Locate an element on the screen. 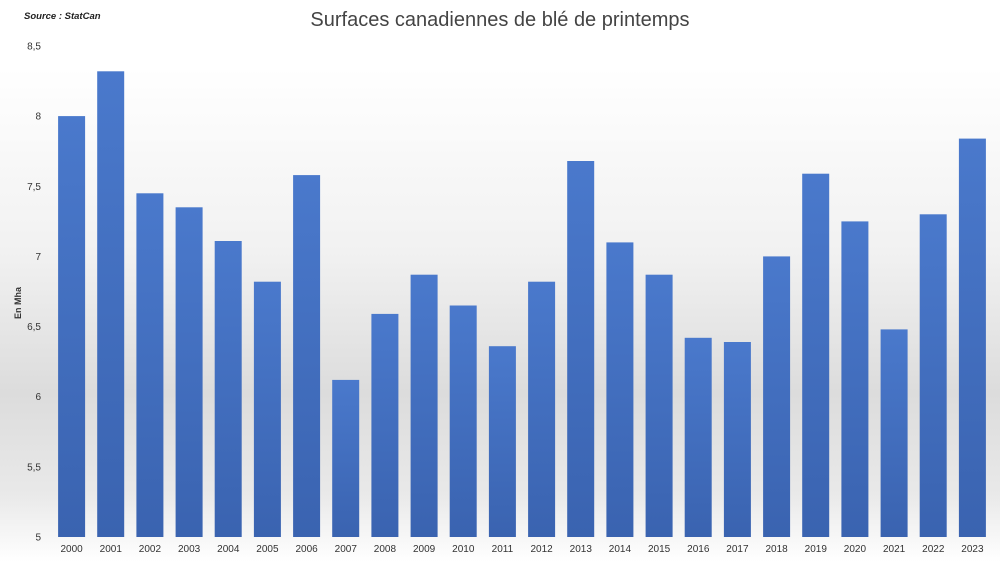 The width and height of the screenshot is (1000, 562). bar-2016 is located at coordinates (698, 437).